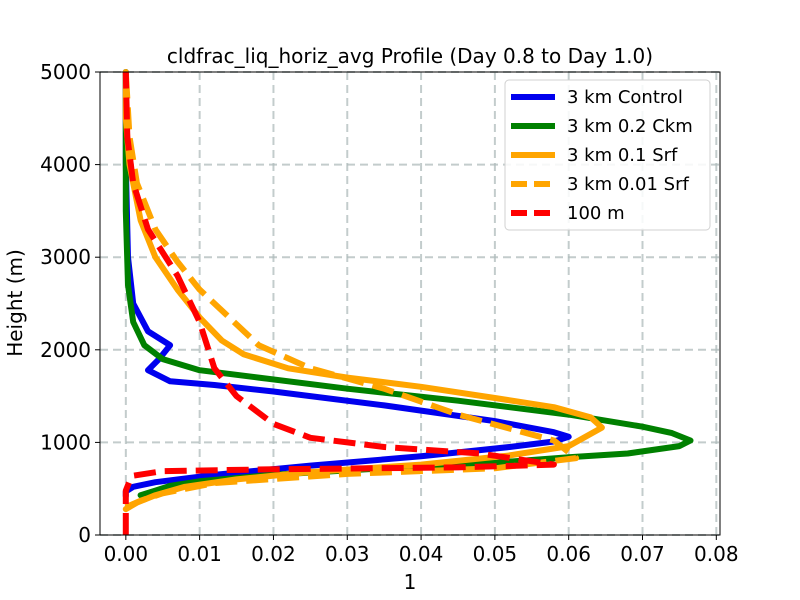 Image resolution: width=800 pixels, height=600 pixels. What do you see at coordinates (65, 350) in the screenshot?
I see `y-tick-label: 2000` at bounding box center [65, 350].